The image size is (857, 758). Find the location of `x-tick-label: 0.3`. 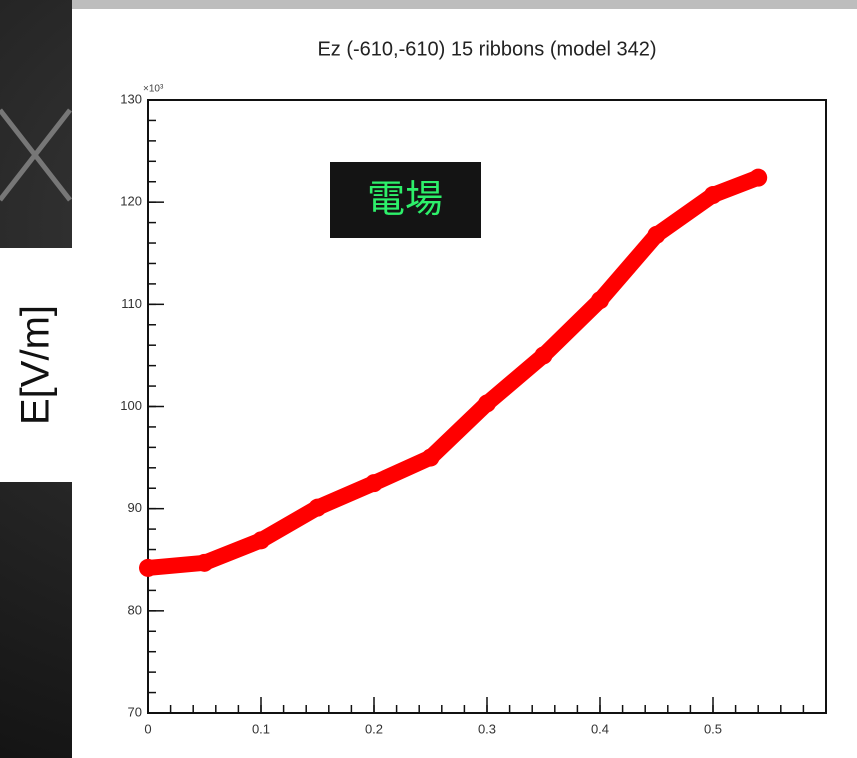

x-tick-label: 0.3 is located at coordinates (487, 728).